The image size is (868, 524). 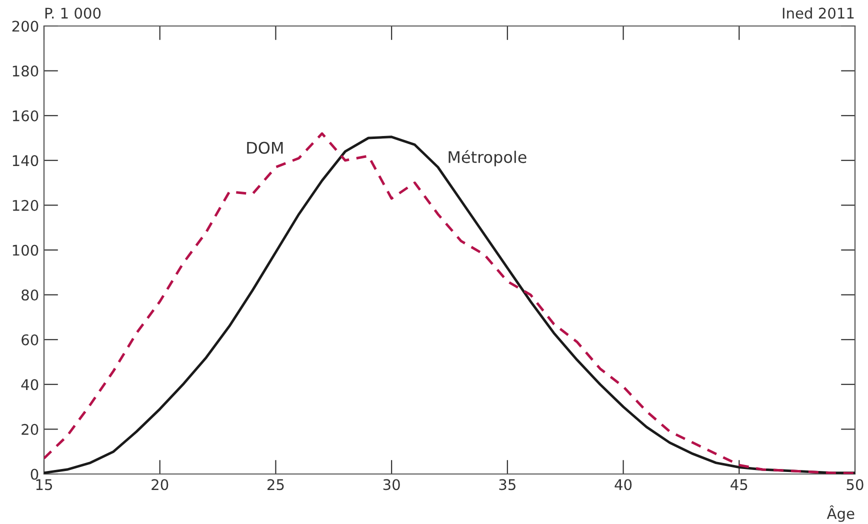 I want to click on y-tick-label: 100, so click(x=25, y=250).